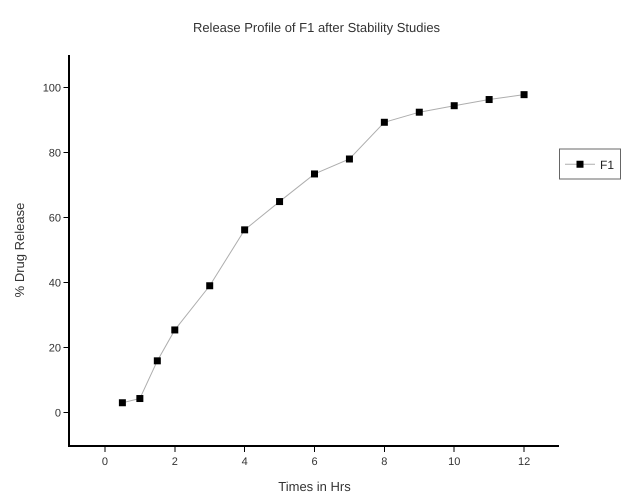 The height and width of the screenshot is (504, 633). What do you see at coordinates (55, 218) in the screenshot?
I see `y-tick-label: 60` at bounding box center [55, 218].